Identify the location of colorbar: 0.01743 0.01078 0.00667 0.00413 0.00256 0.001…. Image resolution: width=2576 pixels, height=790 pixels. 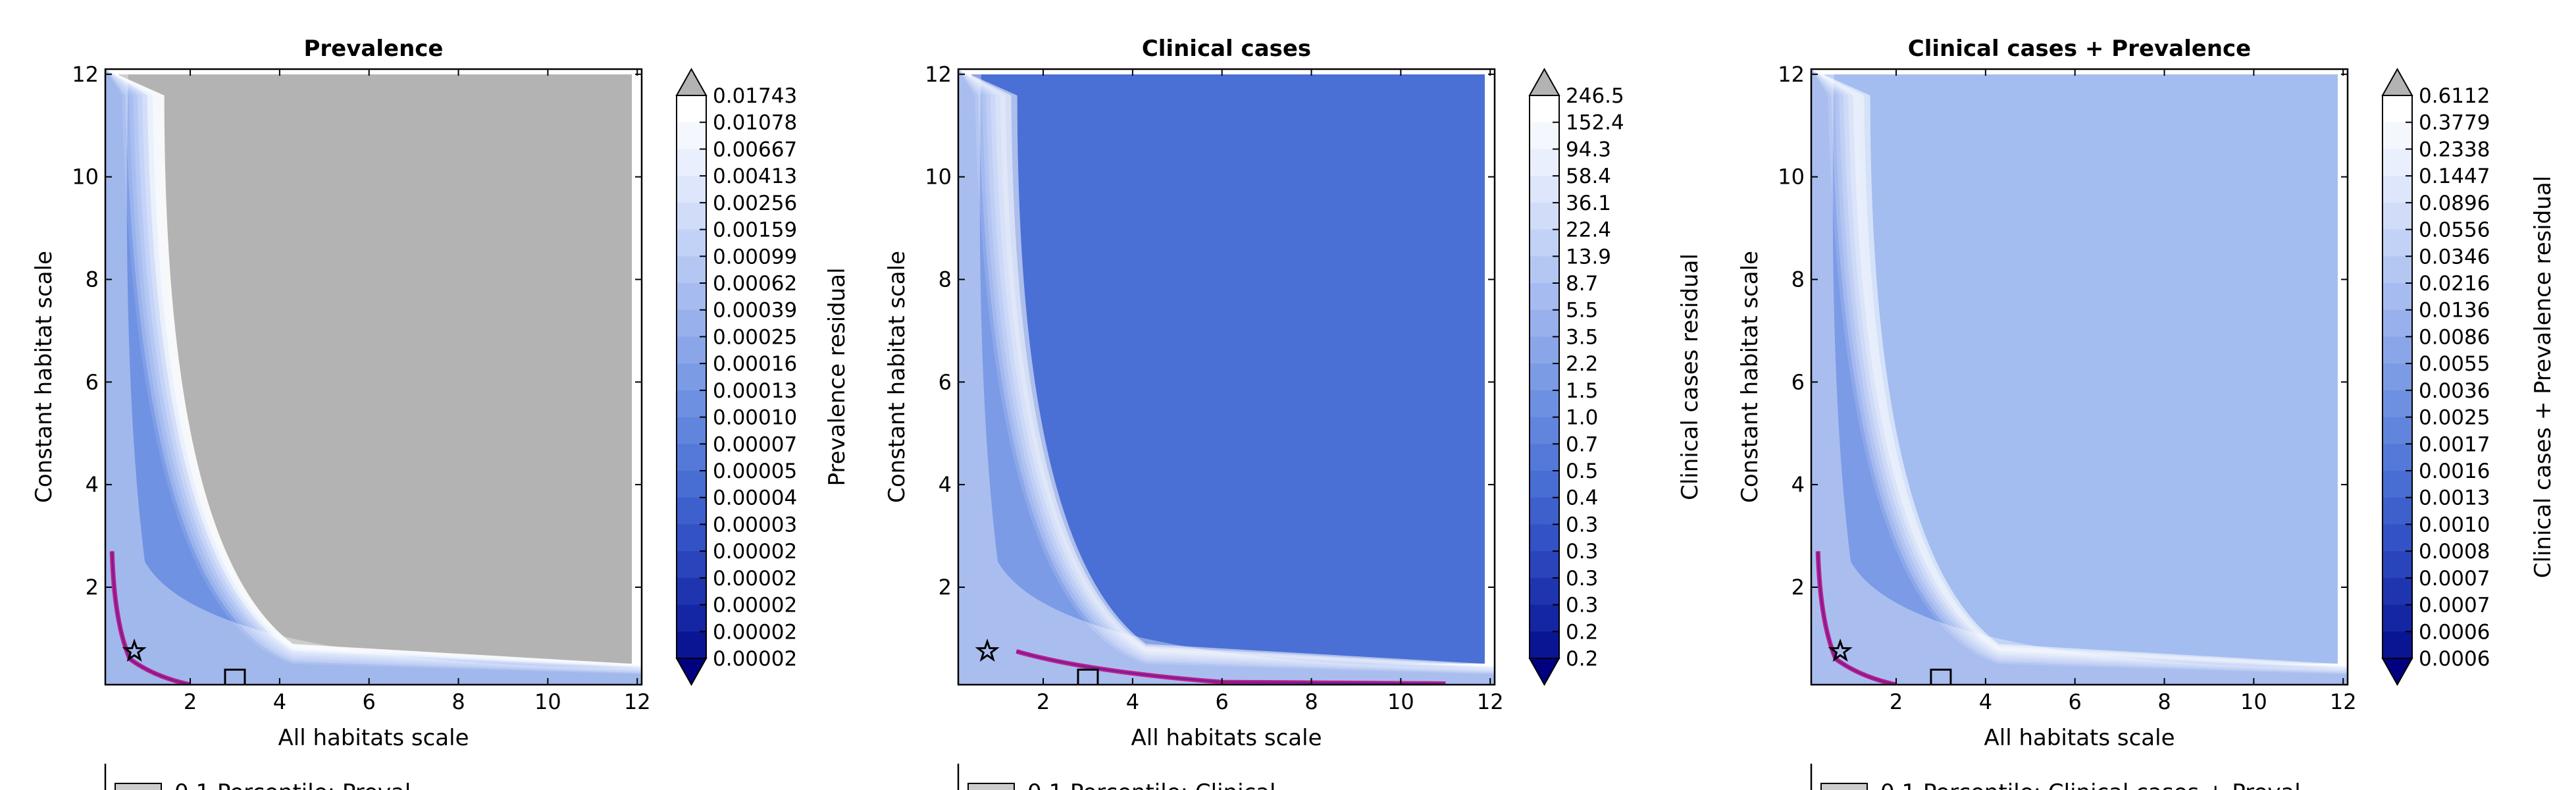
(762, 377).